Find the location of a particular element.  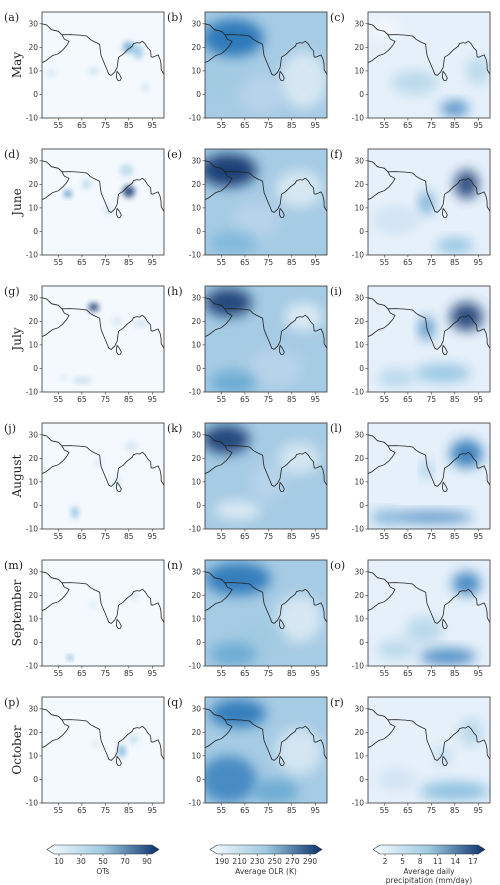

map-panel-ot: (a) 55 65 75 85 95 30 20 10 0 -10 May is located at coordinates (84, 70).